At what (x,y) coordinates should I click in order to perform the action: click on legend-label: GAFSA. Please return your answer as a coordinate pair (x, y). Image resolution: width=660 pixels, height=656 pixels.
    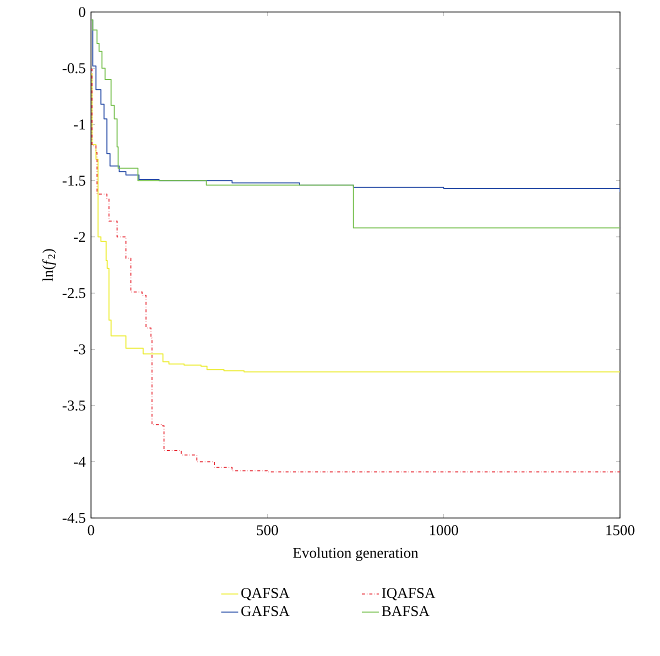
    Looking at the image, I should click on (265, 611).